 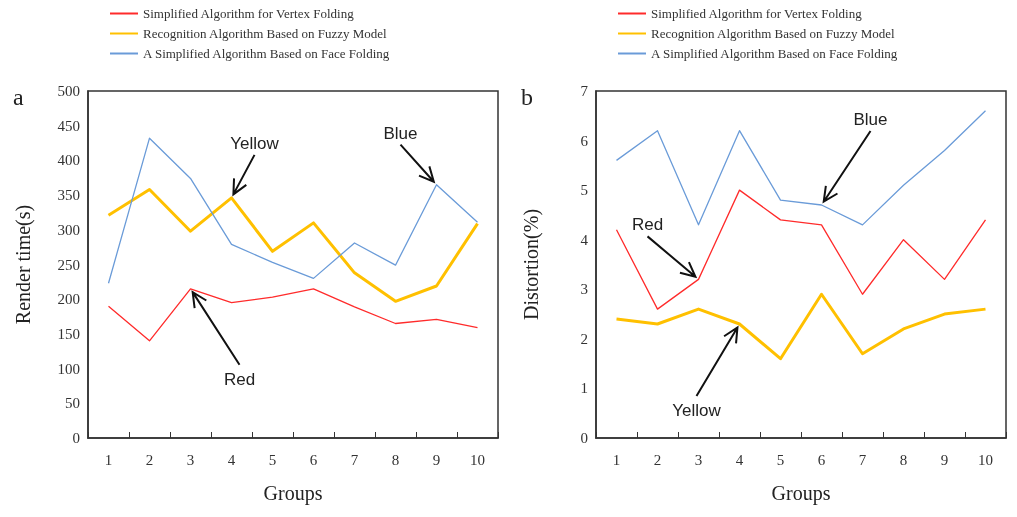 What do you see at coordinates (68, 264) in the screenshot?
I see `y-tick-label: 250` at bounding box center [68, 264].